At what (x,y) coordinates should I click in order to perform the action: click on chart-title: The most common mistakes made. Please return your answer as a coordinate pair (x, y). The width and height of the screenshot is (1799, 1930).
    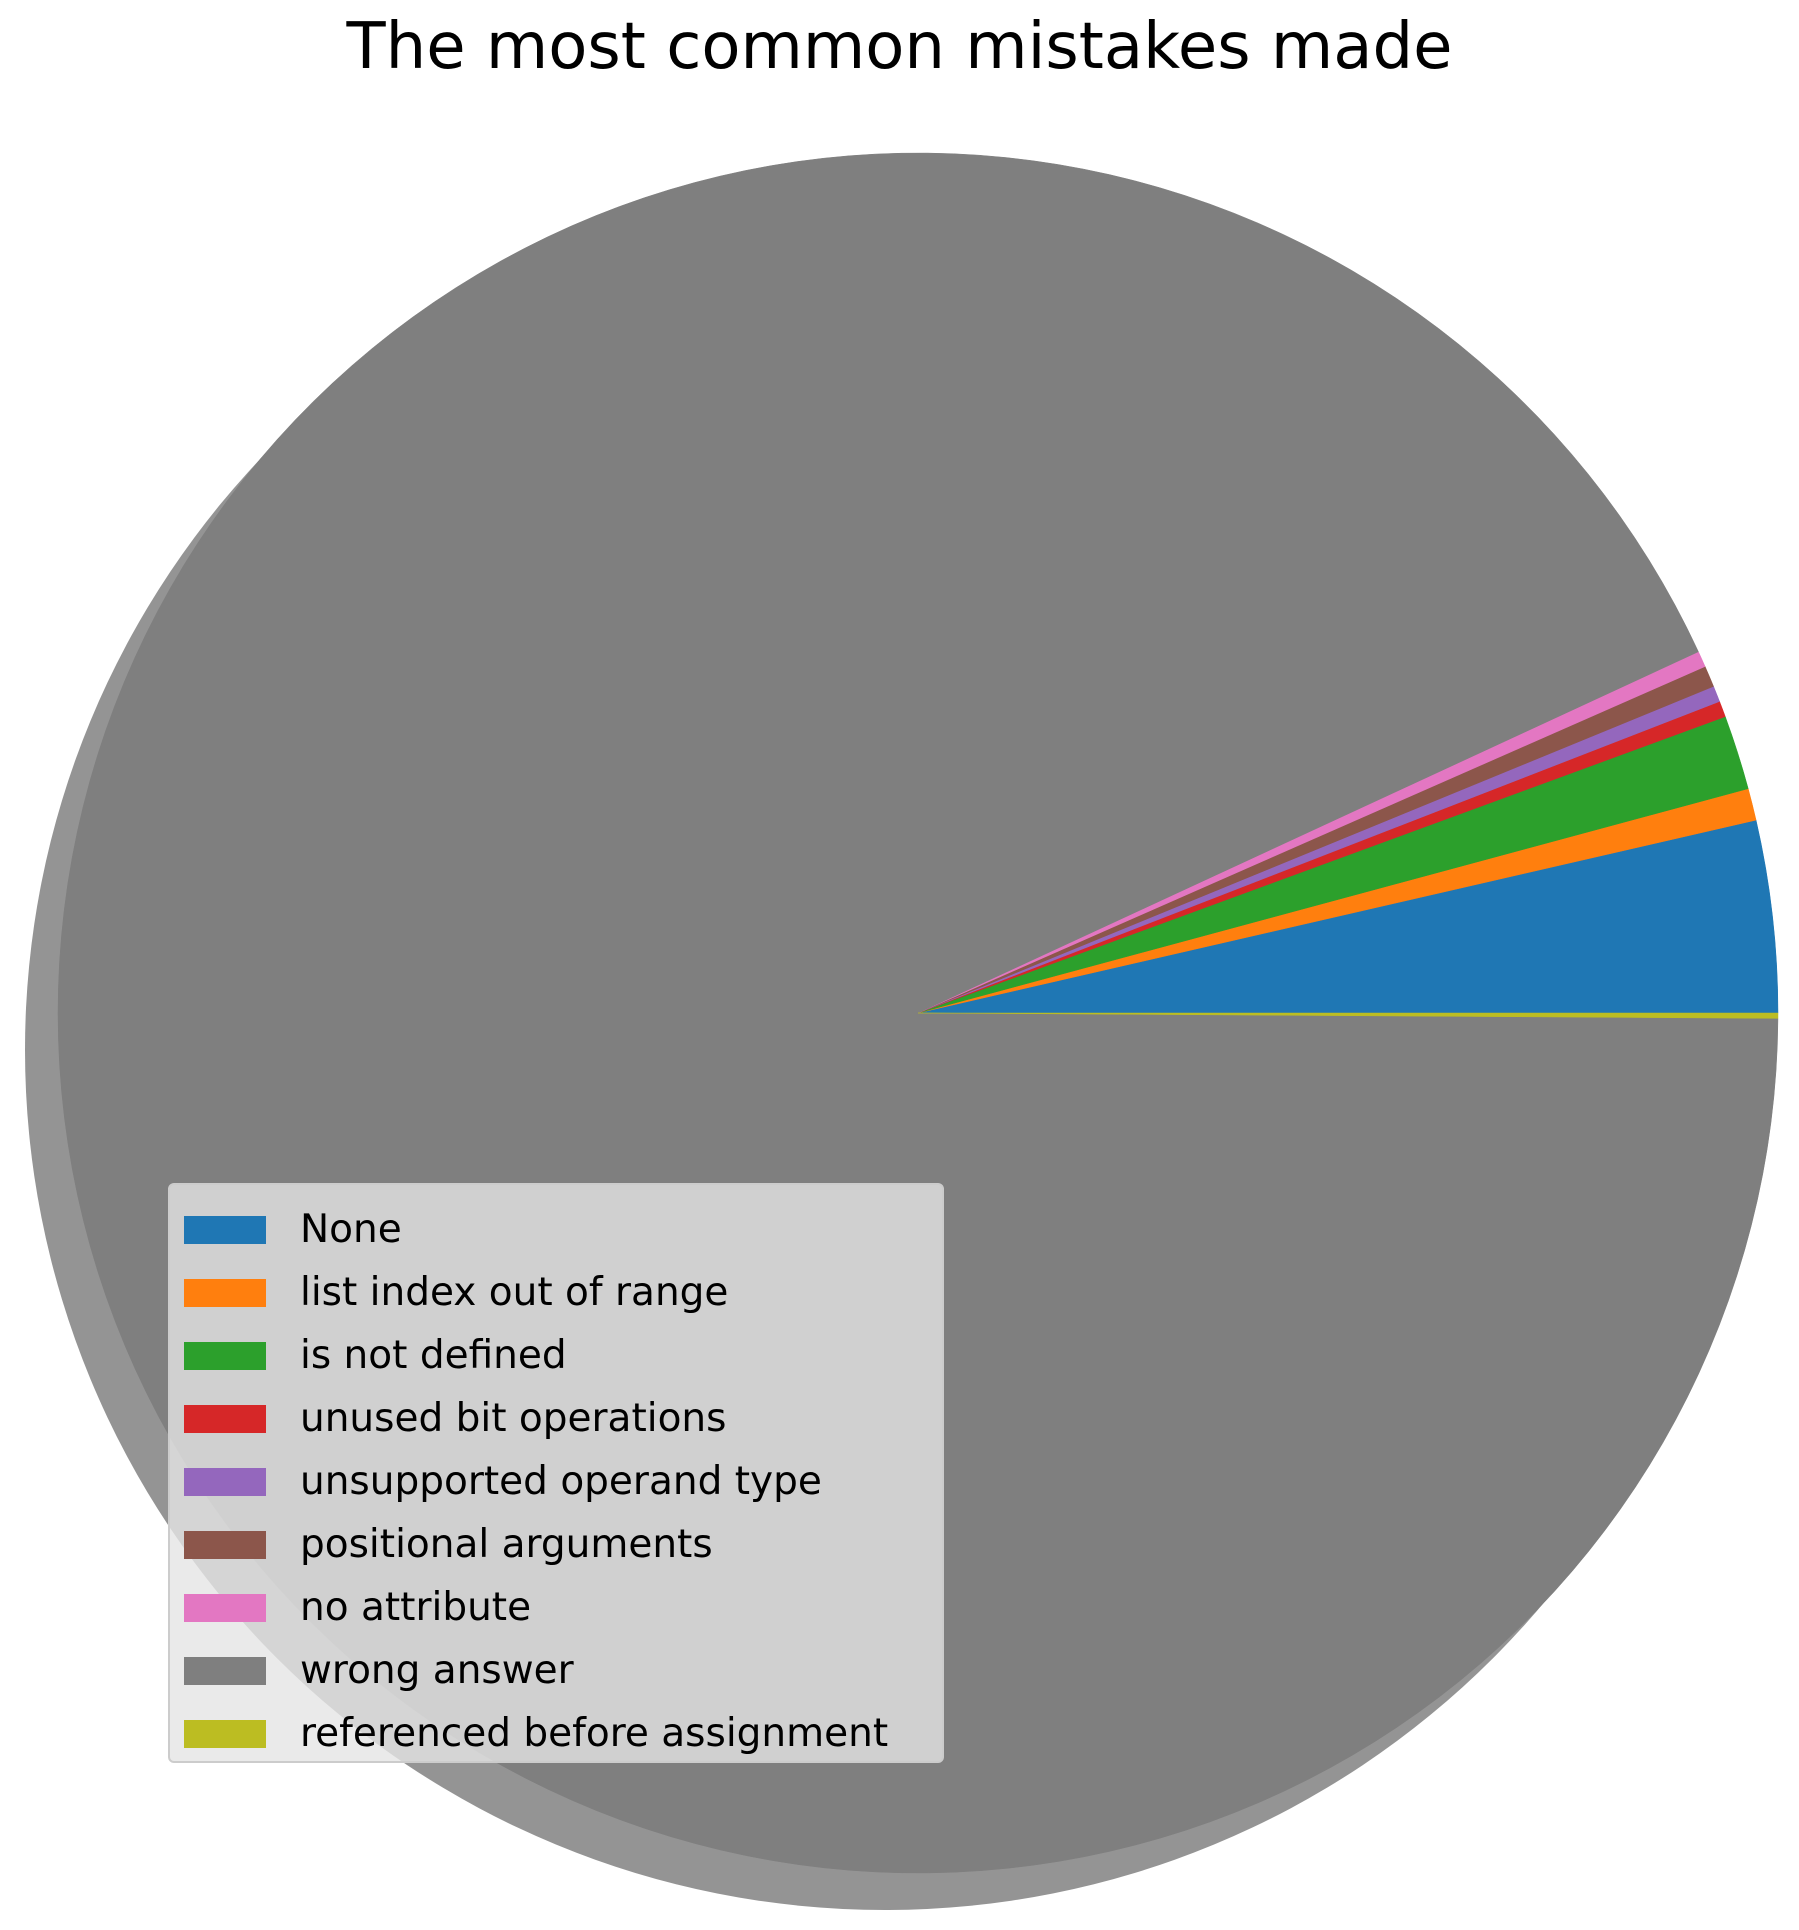
    Looking at the image, I should click on (899, 47).